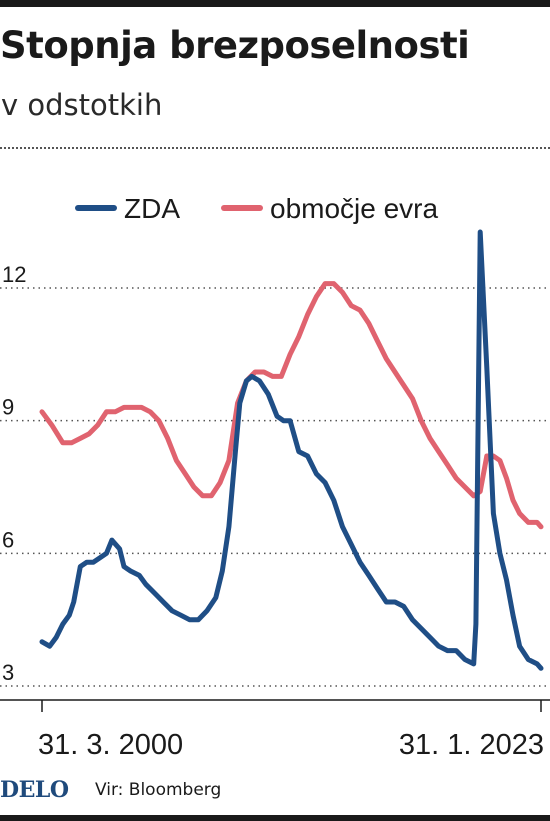 The width and height of the screenshot is (550, 821). What do you see at coordinates (8, 672) in the screenshot?
I see `y-tick-label: 3` at bounding box center [8, 672].